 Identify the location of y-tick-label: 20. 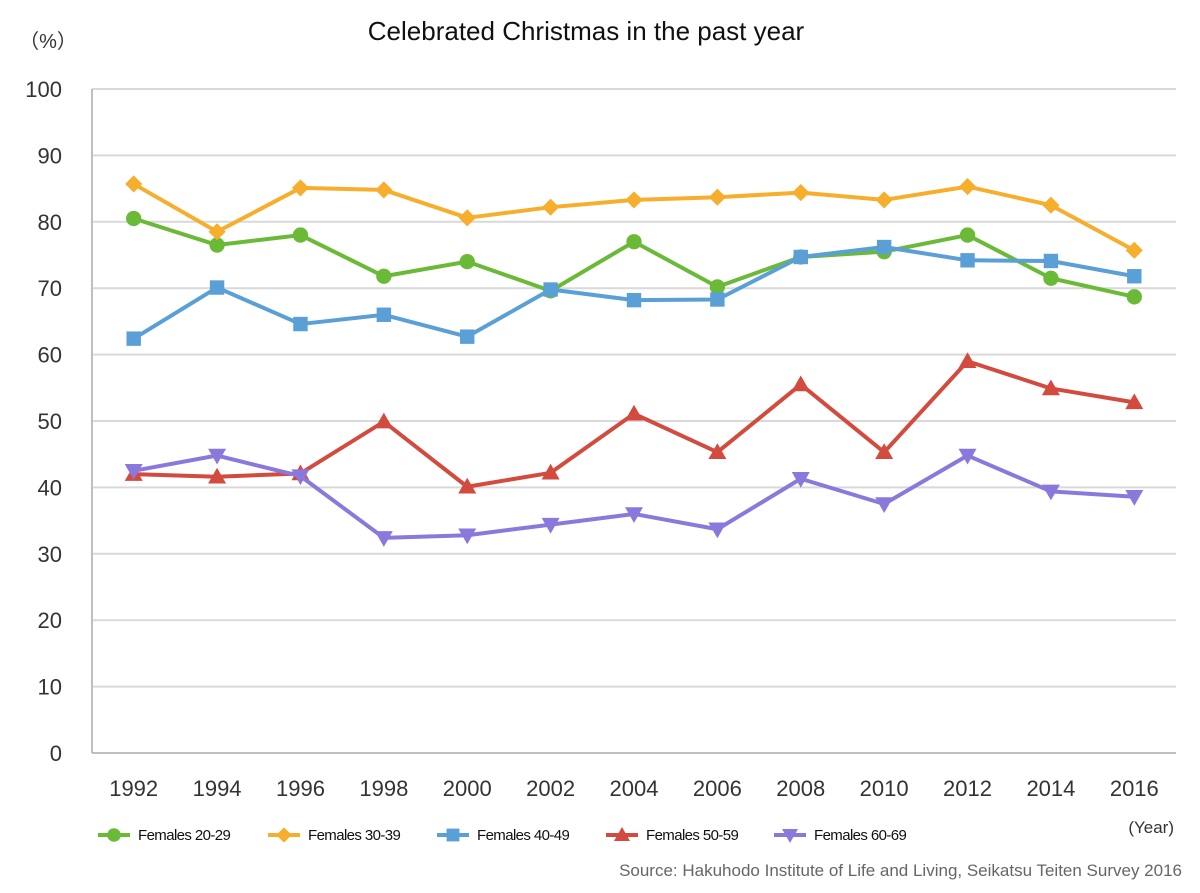
(50, 620).